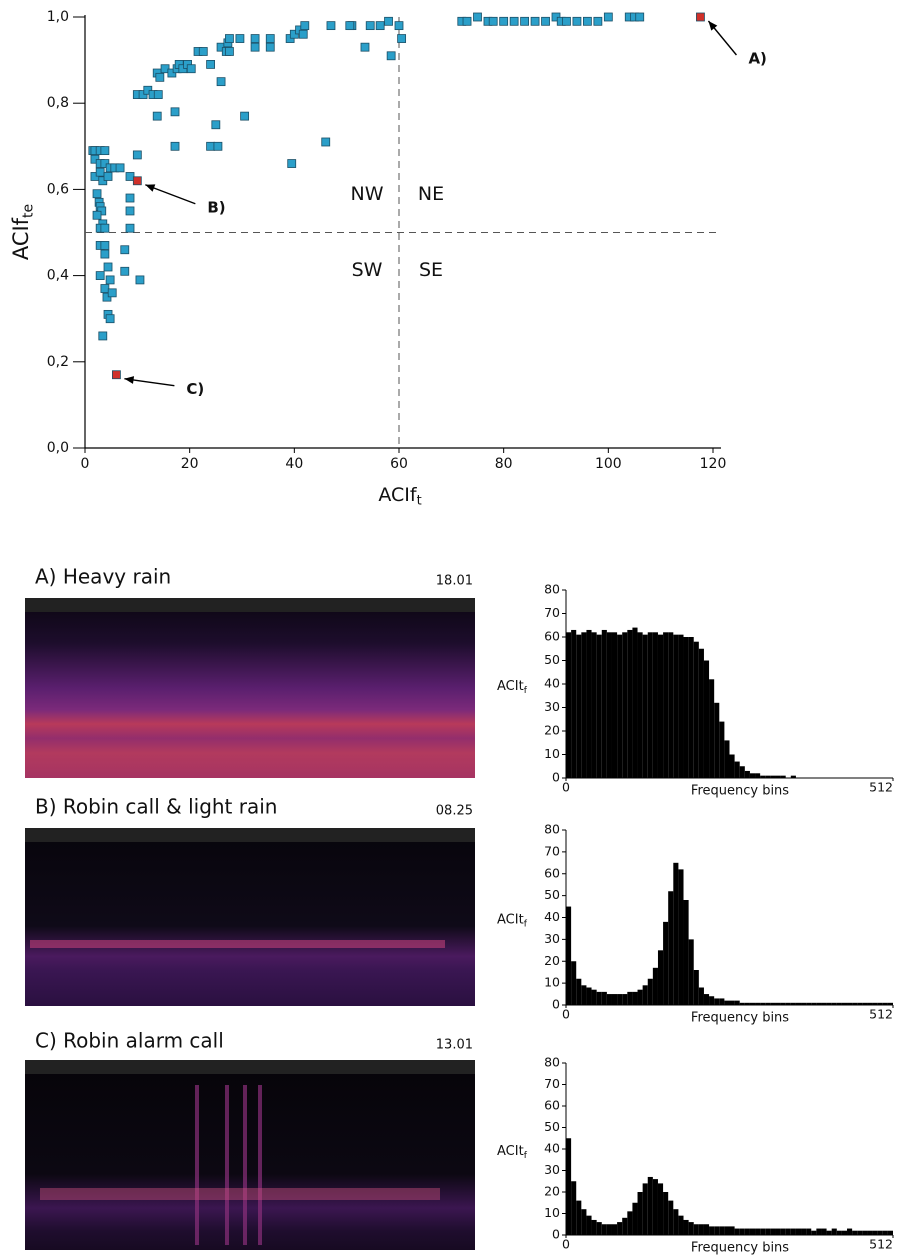 The image size is (910, 1260). What do you see at coordinates (556, 1234) in the screenshot?
I see `y-tick-label: 0` at bounding box center [556, 1234].